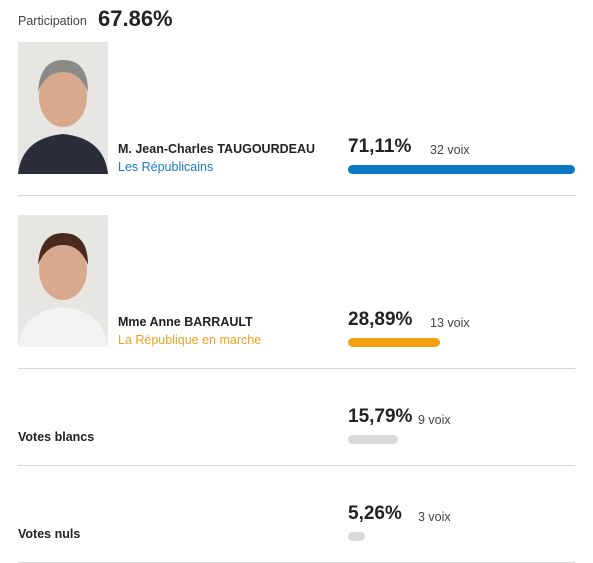  Describe the element at coordinates (380, 416) in the screenshot. I see `percent: 15,79%` at that location.